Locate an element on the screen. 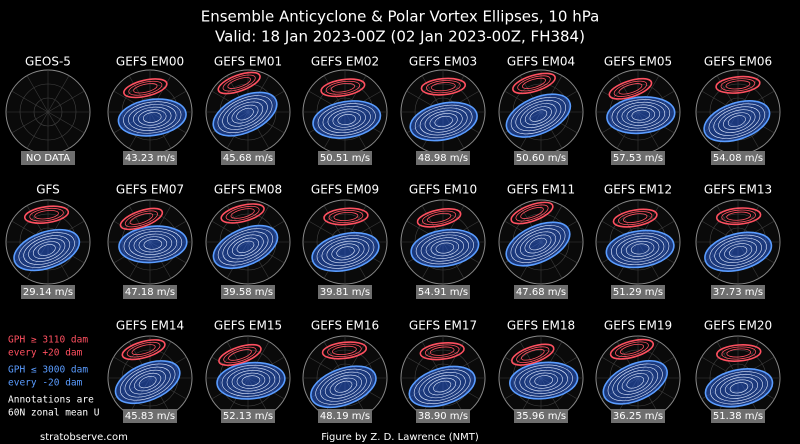  panel-label: GEFS EM18 is located at coordinates (541, 326).